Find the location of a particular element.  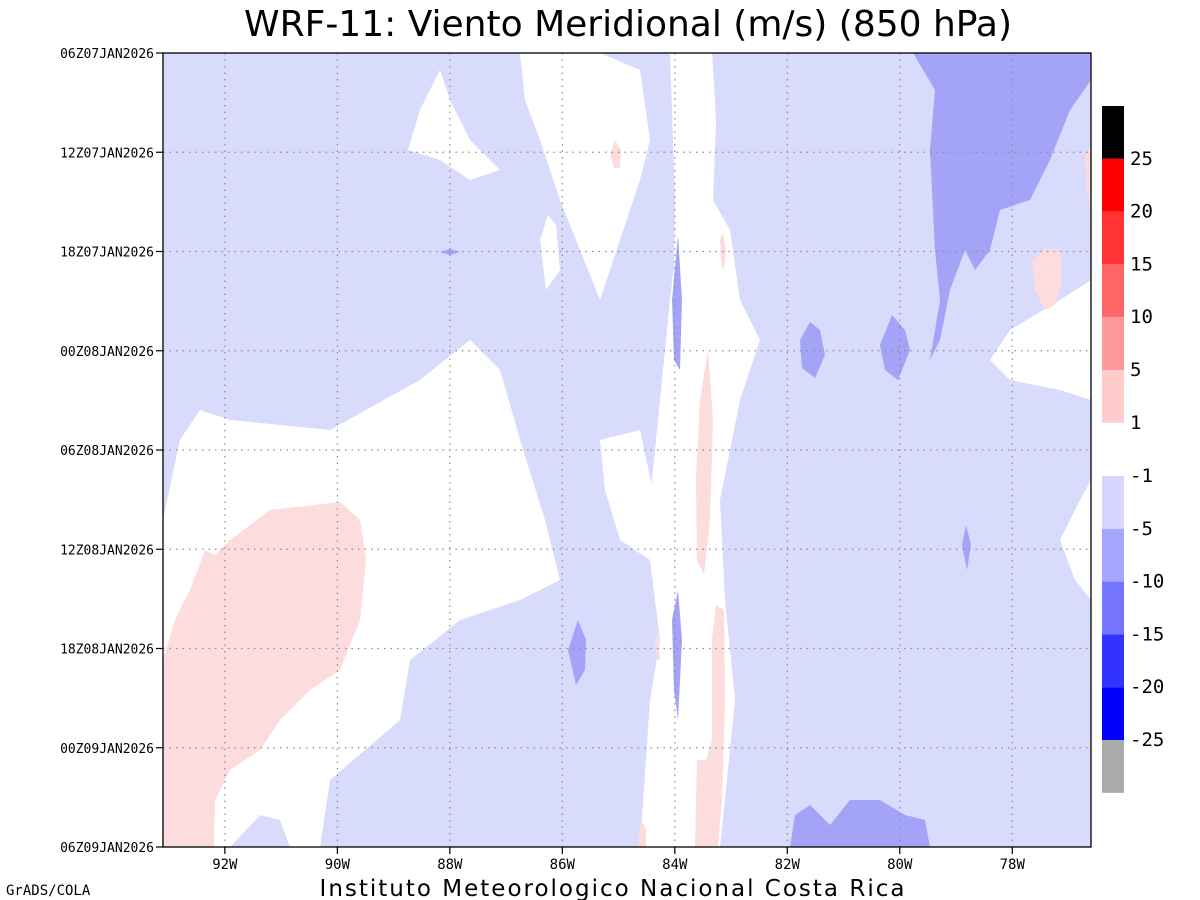

colorbar-label: -20 is located at coordinates (1147, 687).